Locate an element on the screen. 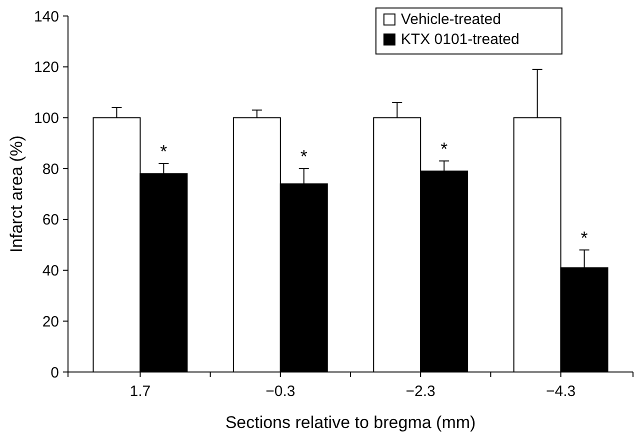 This screenshot has height=437, width=643. y-tick-label: 80 is located at coordinates (50, 169).